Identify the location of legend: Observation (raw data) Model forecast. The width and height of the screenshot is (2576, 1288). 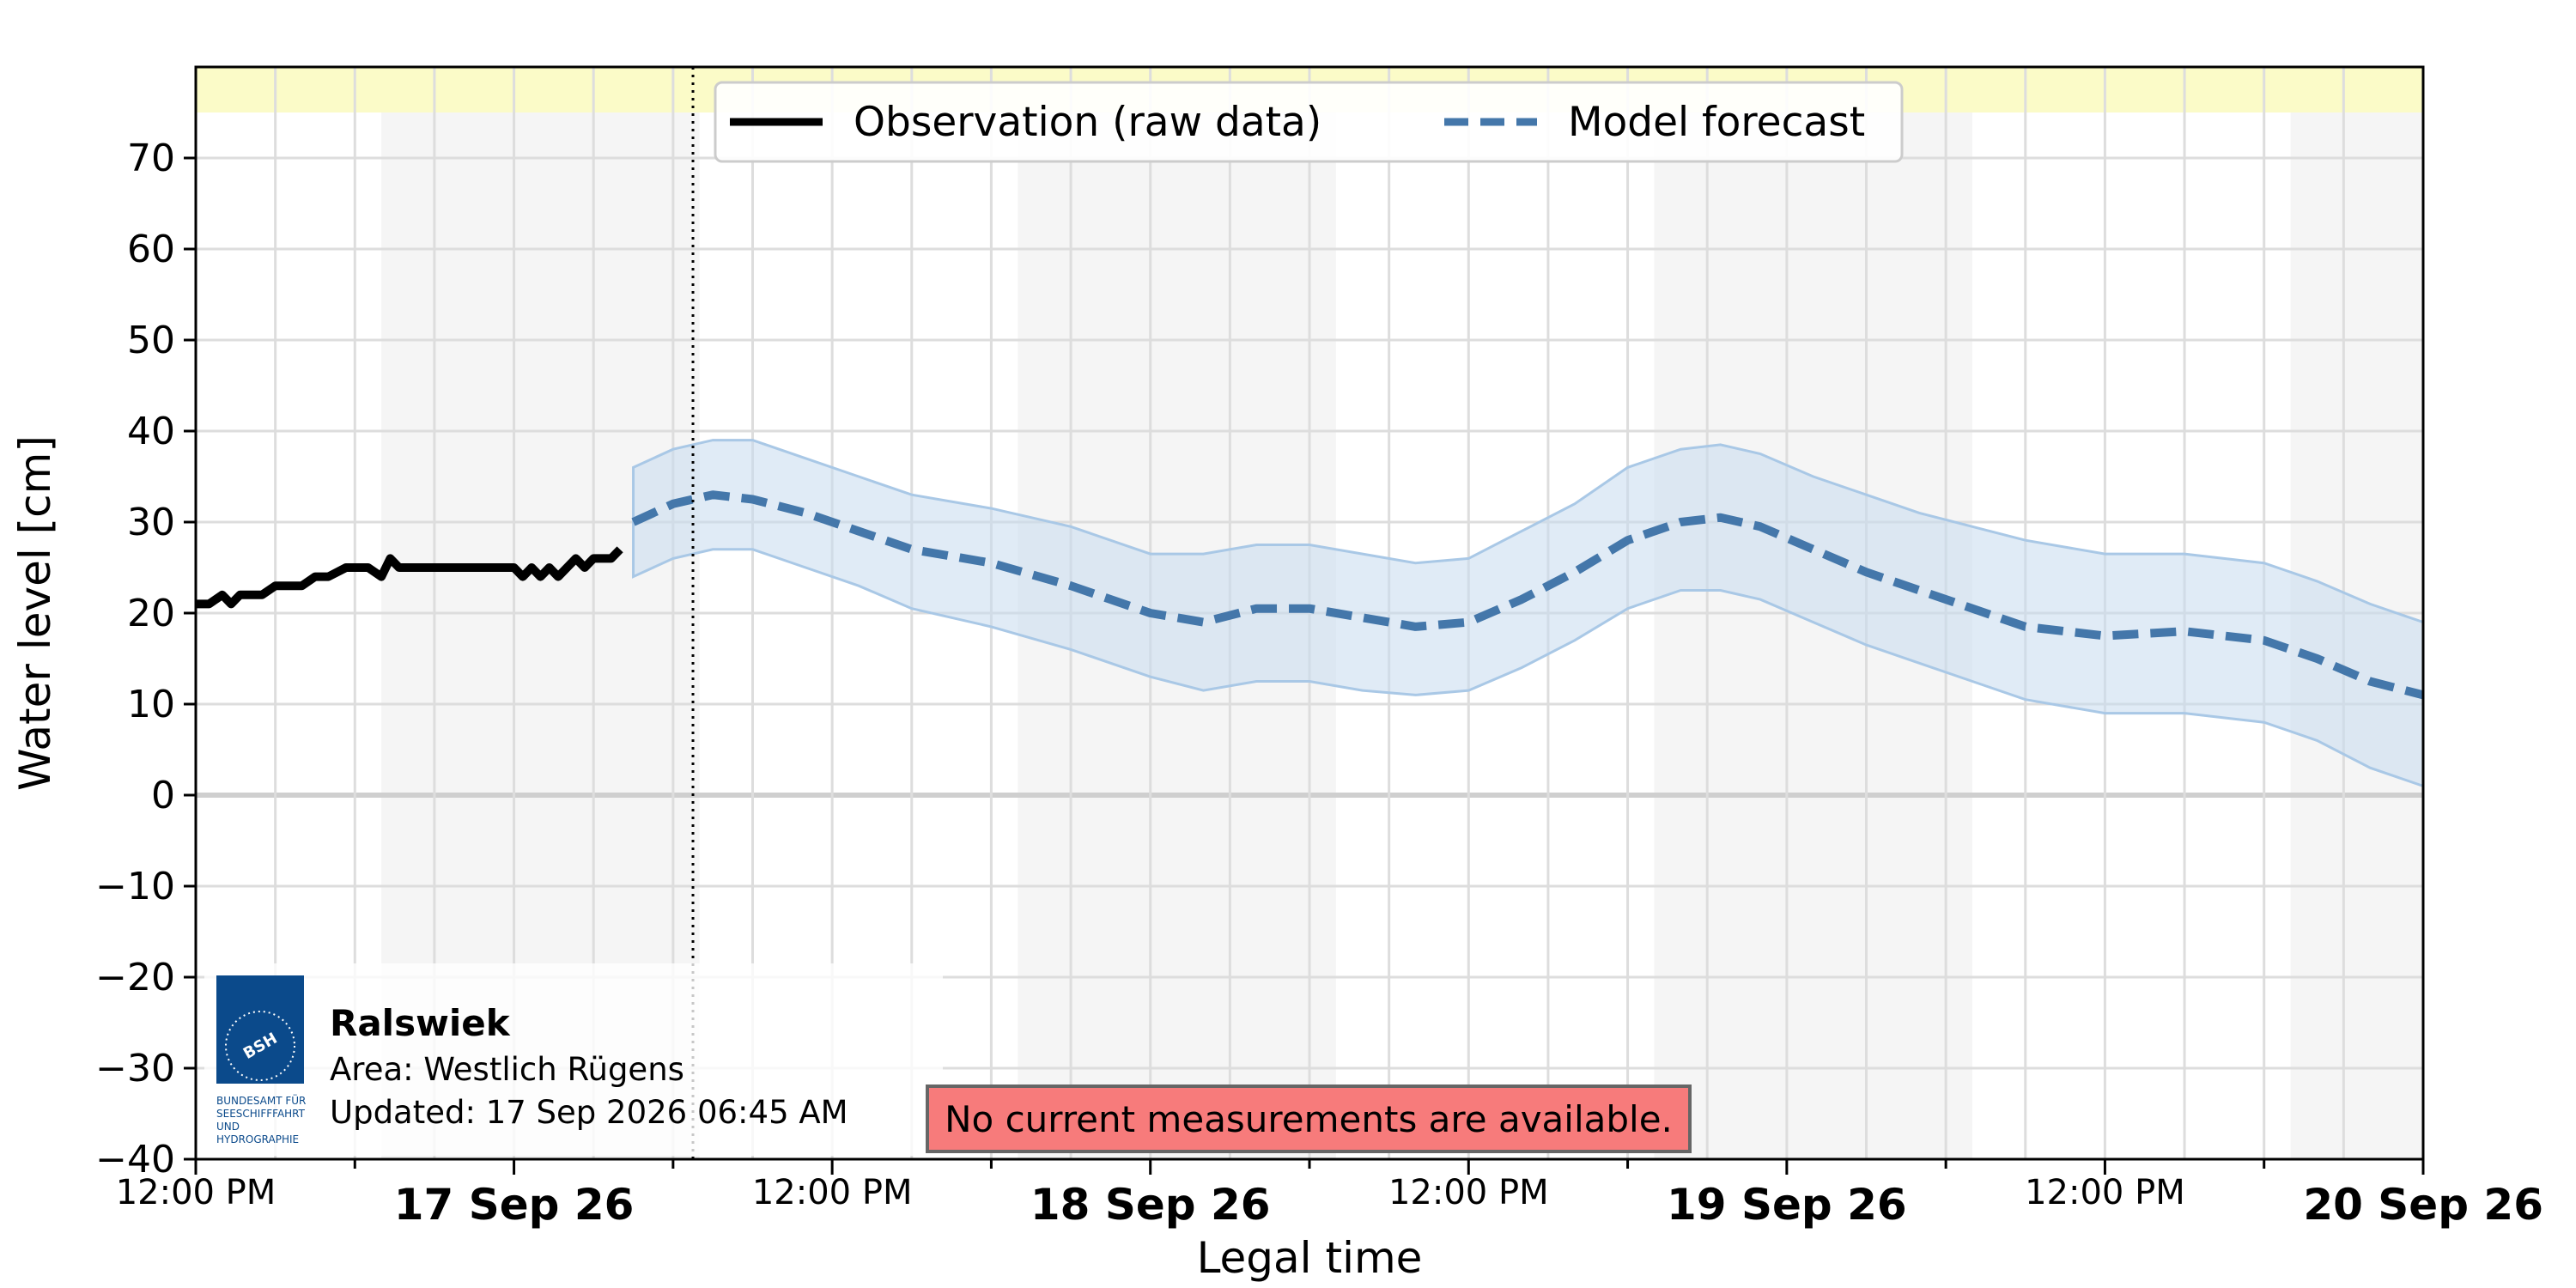
(1309, 122).